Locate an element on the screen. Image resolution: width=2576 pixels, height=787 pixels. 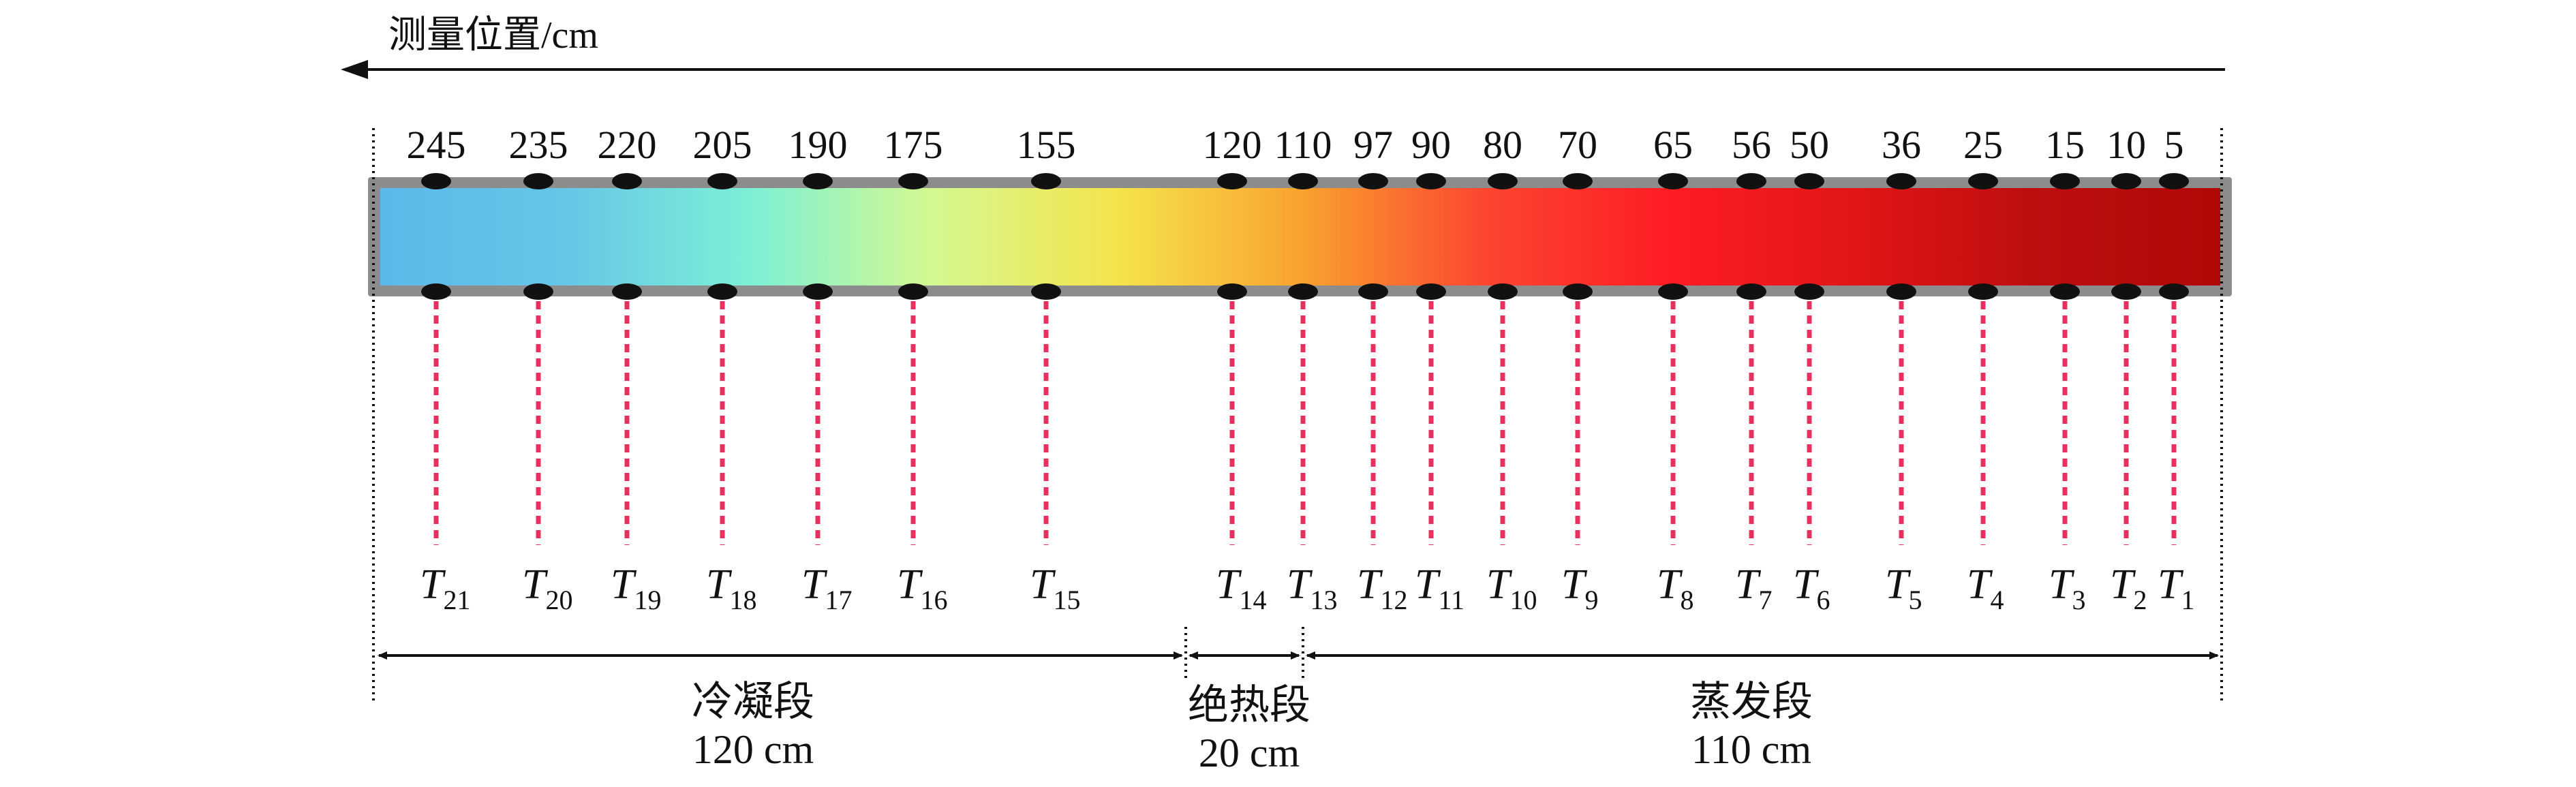
position-axis: 测量位置/cm is located at coordinates (1283, 47).